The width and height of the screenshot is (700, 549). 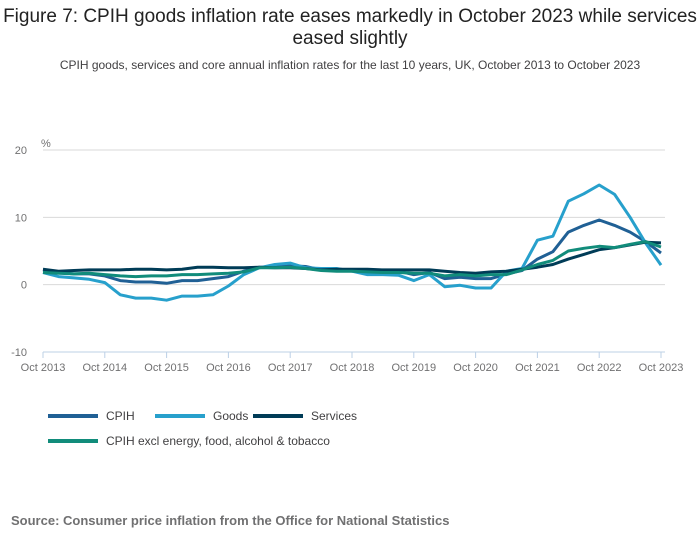 I want to click on legend-item: CPIH, so click(x=91, y=416).